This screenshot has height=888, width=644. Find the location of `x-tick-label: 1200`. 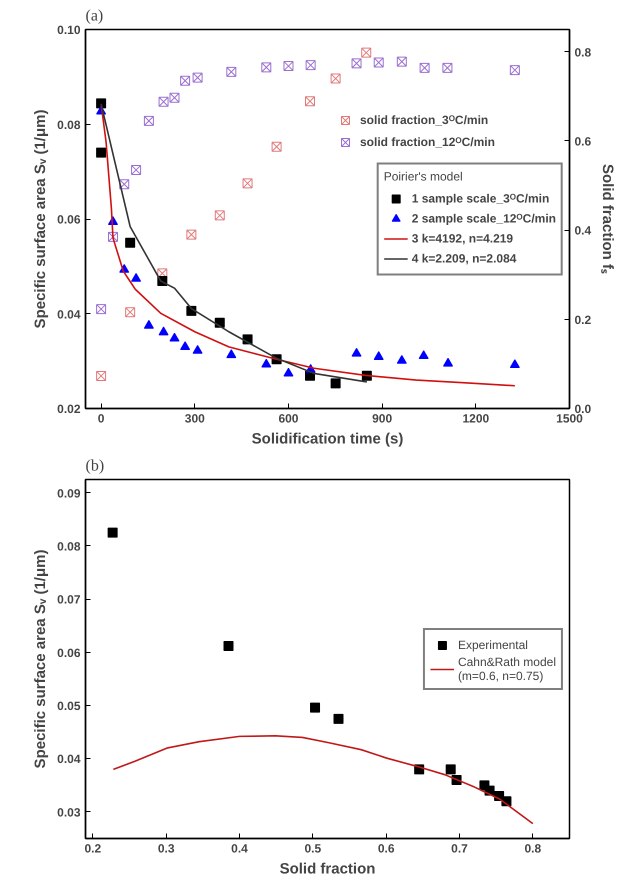

x-tick-label: 1200 is located at coordinates (476, 419).